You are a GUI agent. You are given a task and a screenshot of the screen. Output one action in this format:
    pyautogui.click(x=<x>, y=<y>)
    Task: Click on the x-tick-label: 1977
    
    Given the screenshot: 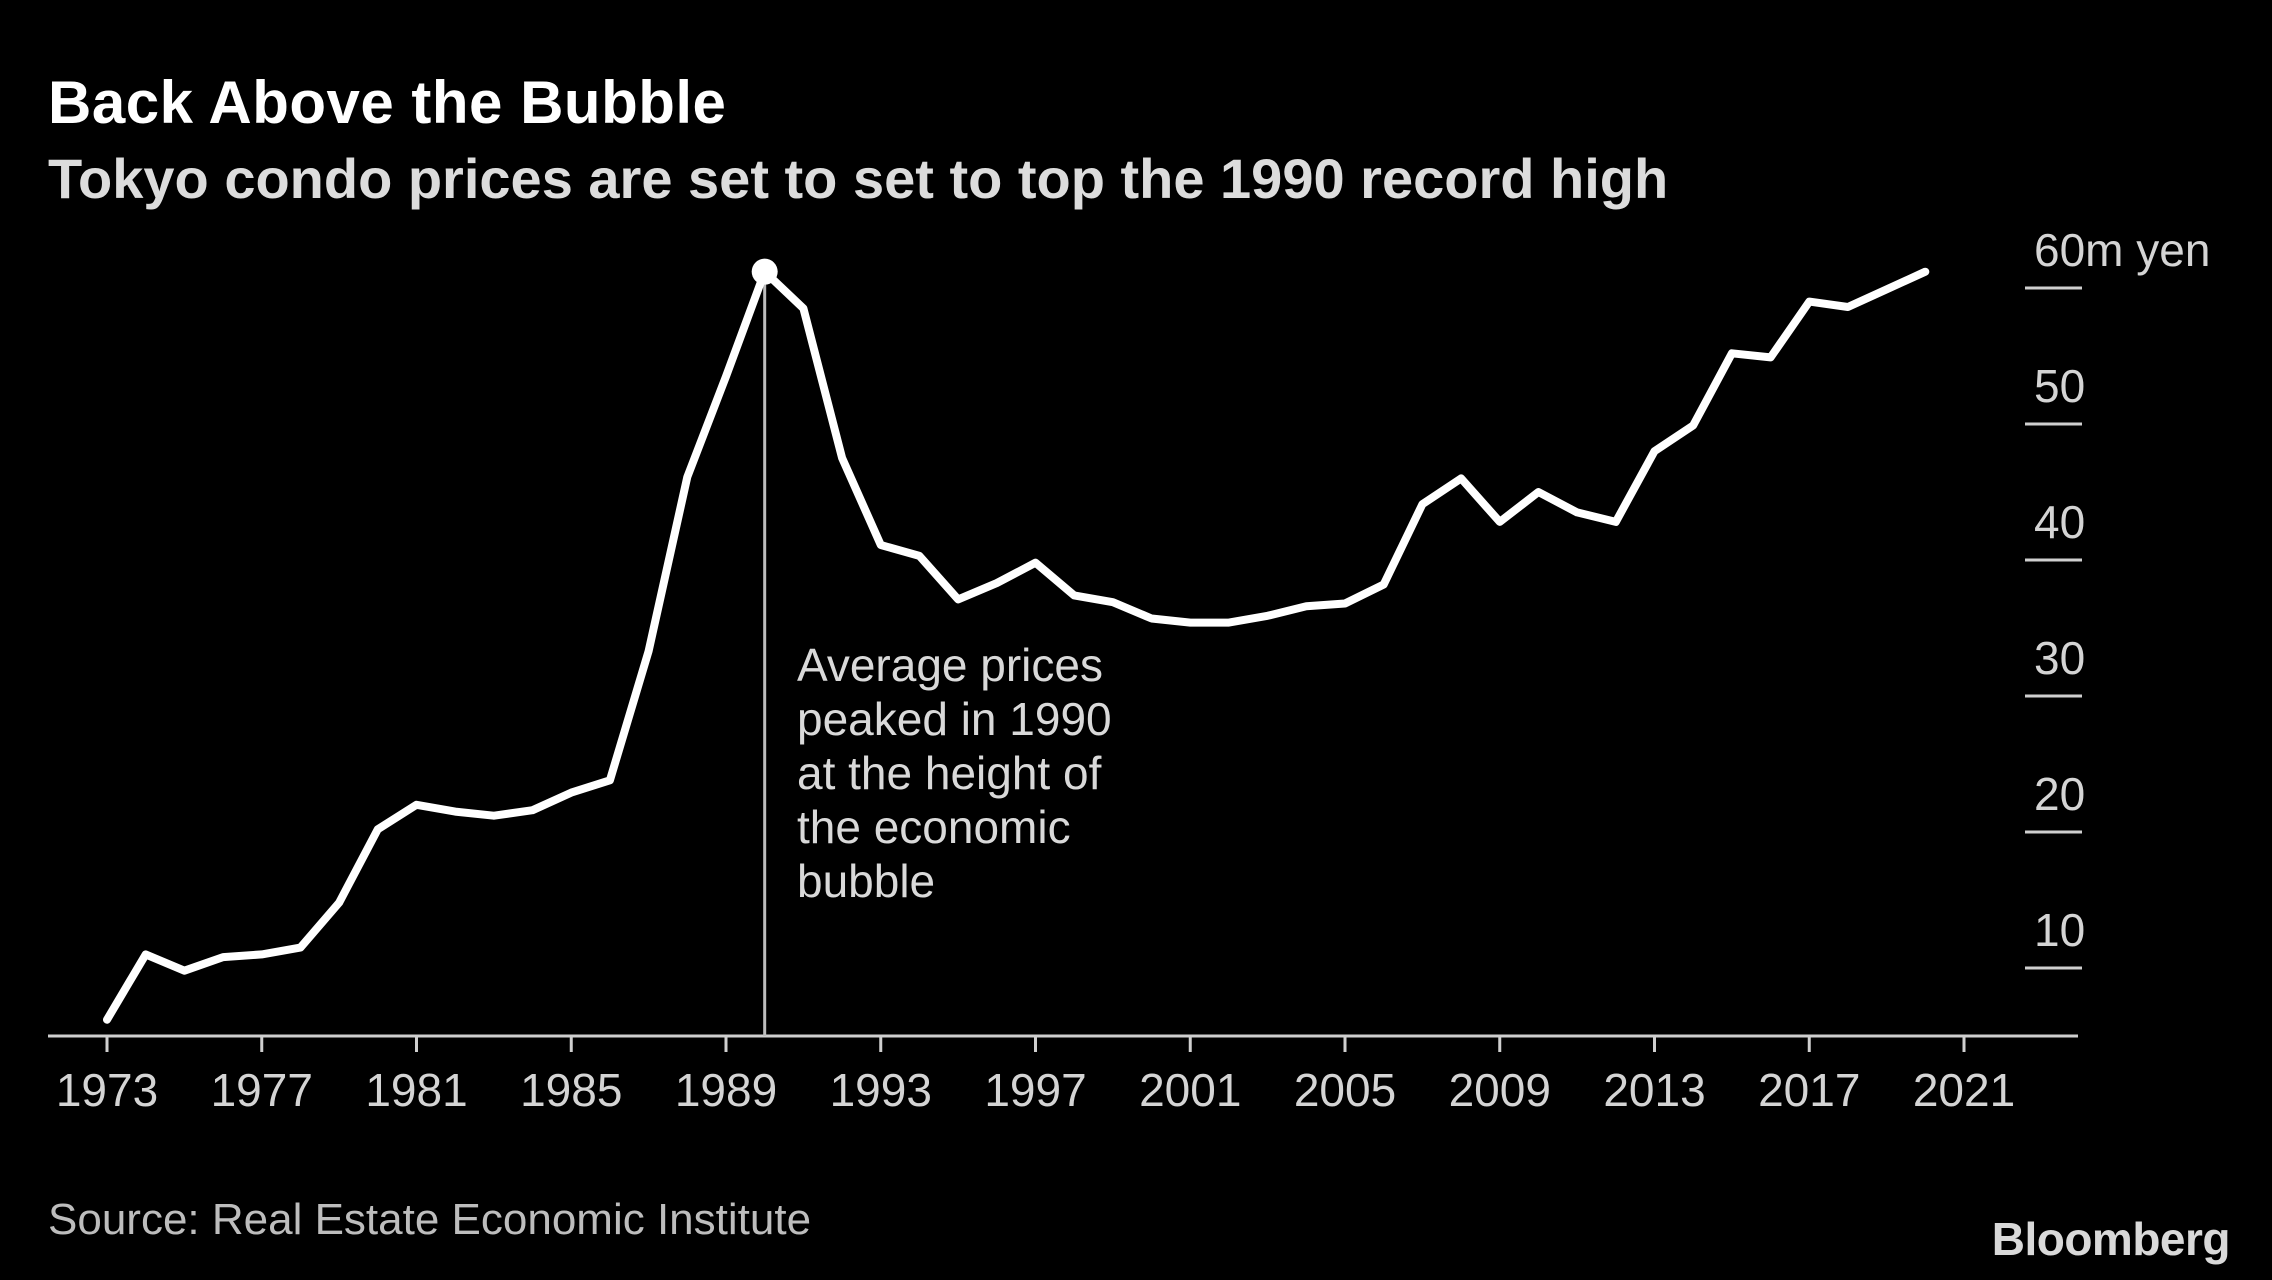 What is the action you would take?
    pyautogui.click(x=262, y=1090)
    